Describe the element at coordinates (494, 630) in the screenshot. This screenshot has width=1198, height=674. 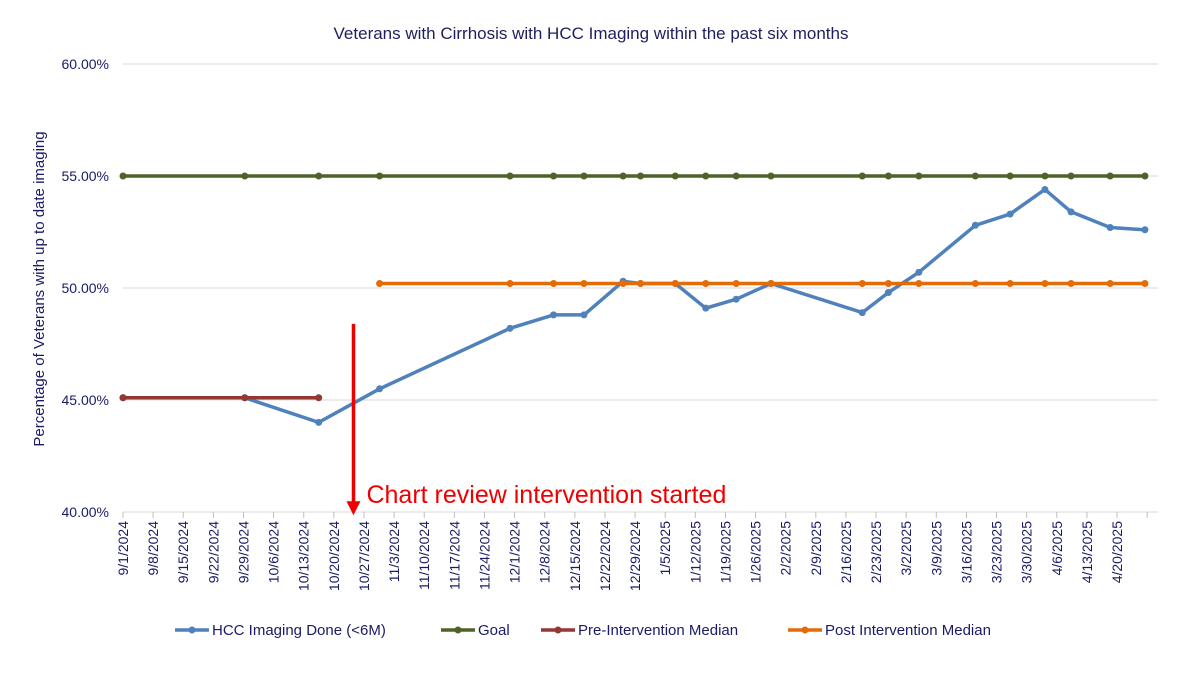
I see `legend-label: Goal` at that location.